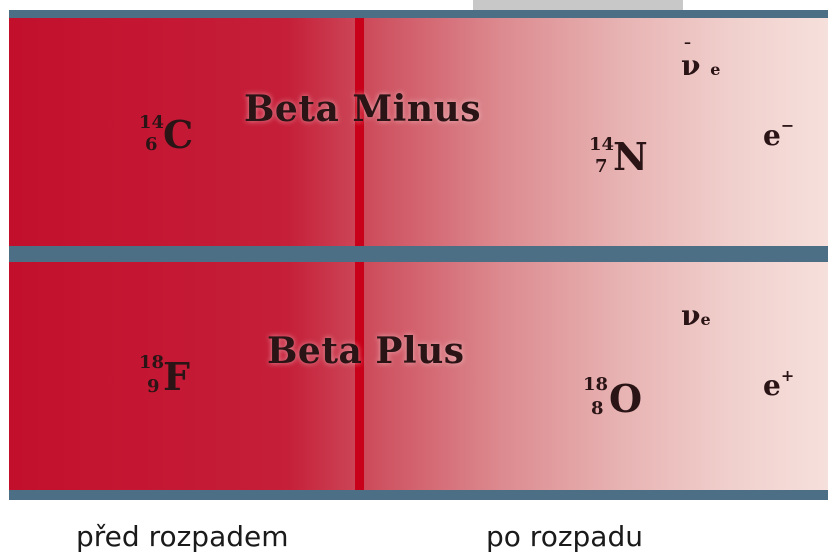  I want to click on positron-label: e+, so click(778, 385).